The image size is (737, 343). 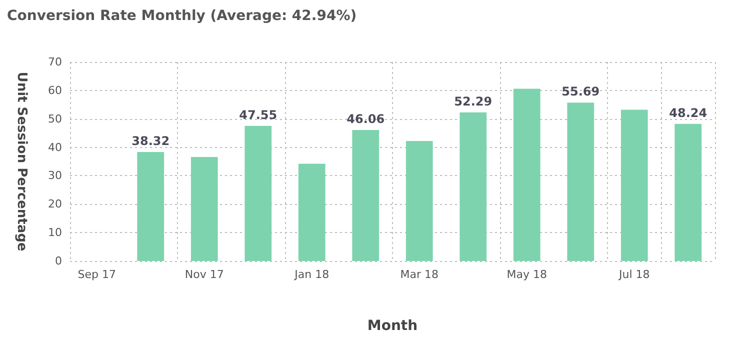 I want to click on data-label: 52.29, so click(x=473, y=101).